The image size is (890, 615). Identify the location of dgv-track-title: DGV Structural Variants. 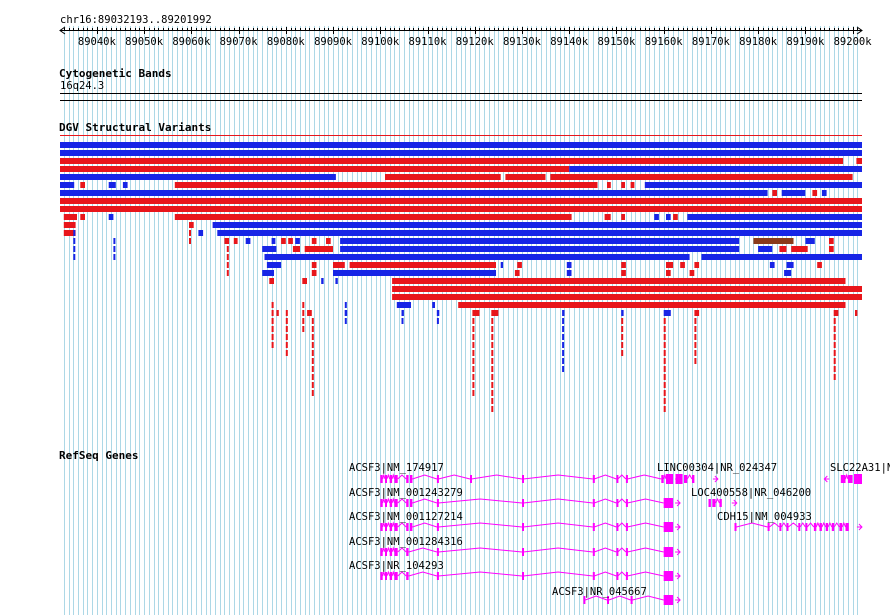
(135, 127).